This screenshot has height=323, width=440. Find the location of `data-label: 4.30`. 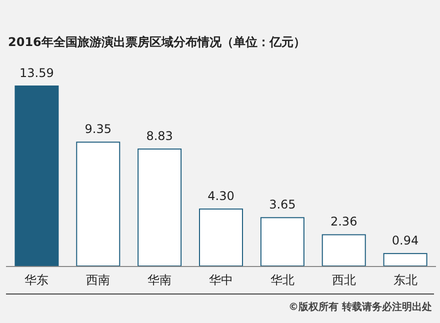

data-label: 4.30 is located at coordinates (221, 196).